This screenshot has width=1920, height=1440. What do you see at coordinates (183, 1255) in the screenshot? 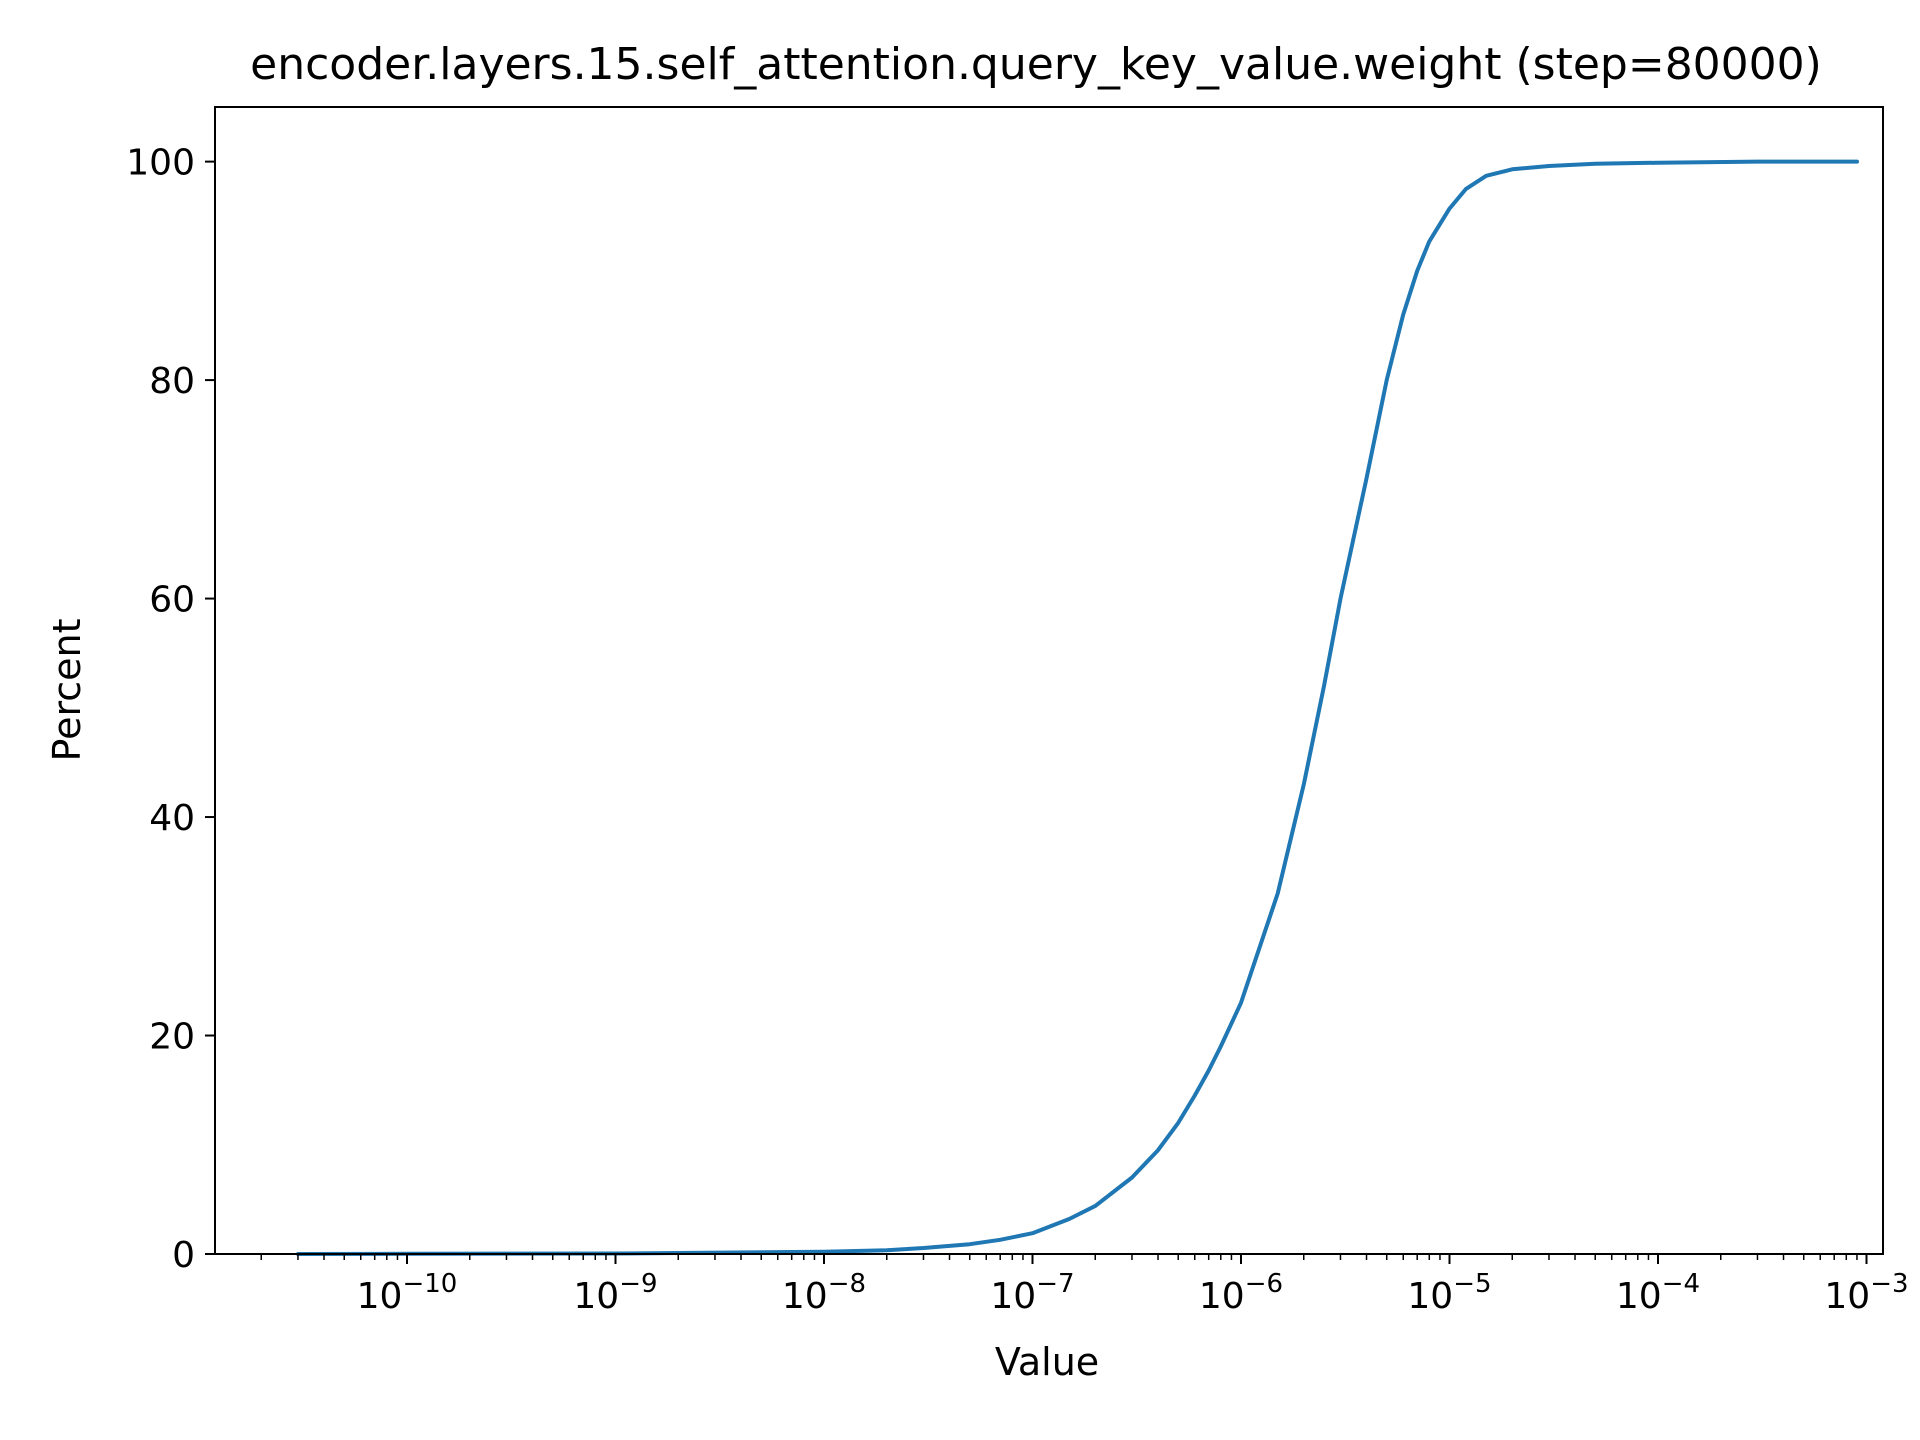
I see `y-tick-label: 0` at bounding box center [183, 1255].